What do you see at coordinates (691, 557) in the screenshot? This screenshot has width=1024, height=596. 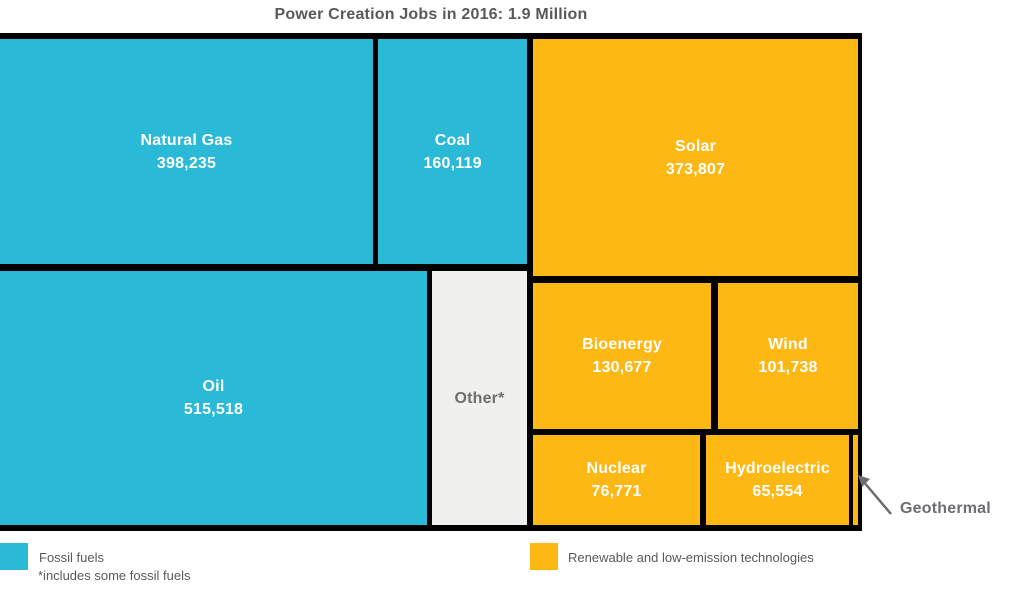 I see `legend-label-renewable: Renewable and low-emission technologies` at bounding box center [691, 557].